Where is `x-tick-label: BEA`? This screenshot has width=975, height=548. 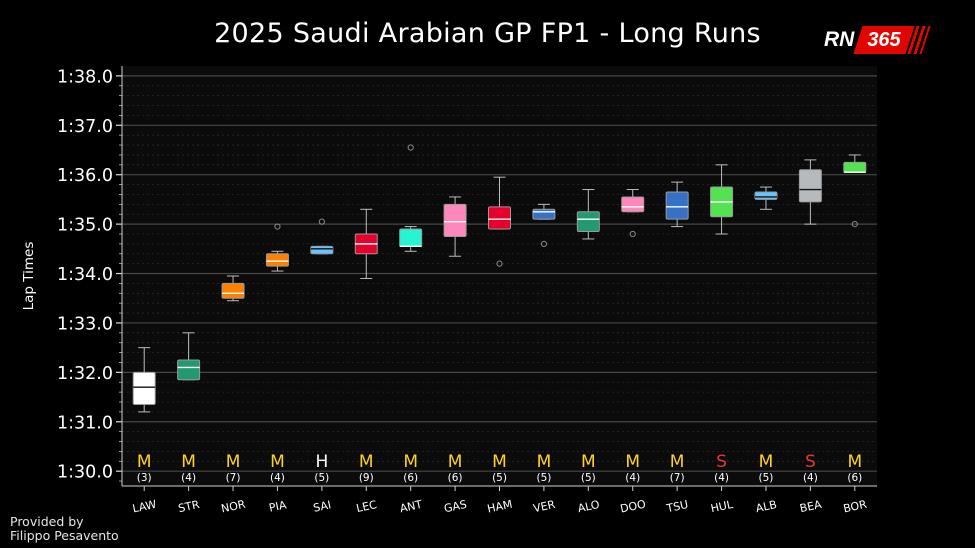 x-tick-label: BEA is located at coordinates (811, 506).